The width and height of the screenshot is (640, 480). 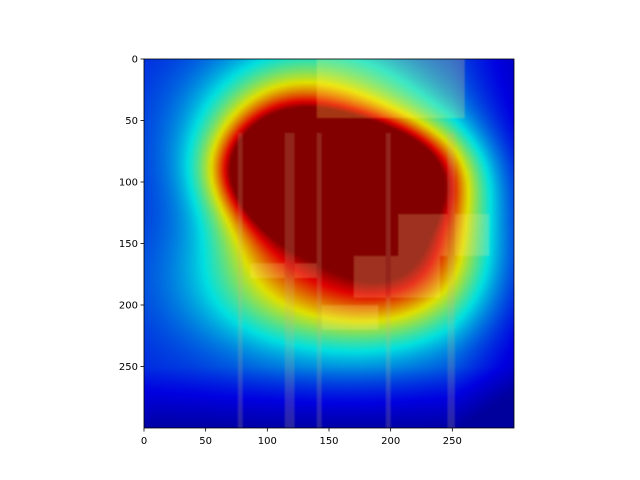 I want to click on y-tick-label: 200, so click(x=128, y=306).